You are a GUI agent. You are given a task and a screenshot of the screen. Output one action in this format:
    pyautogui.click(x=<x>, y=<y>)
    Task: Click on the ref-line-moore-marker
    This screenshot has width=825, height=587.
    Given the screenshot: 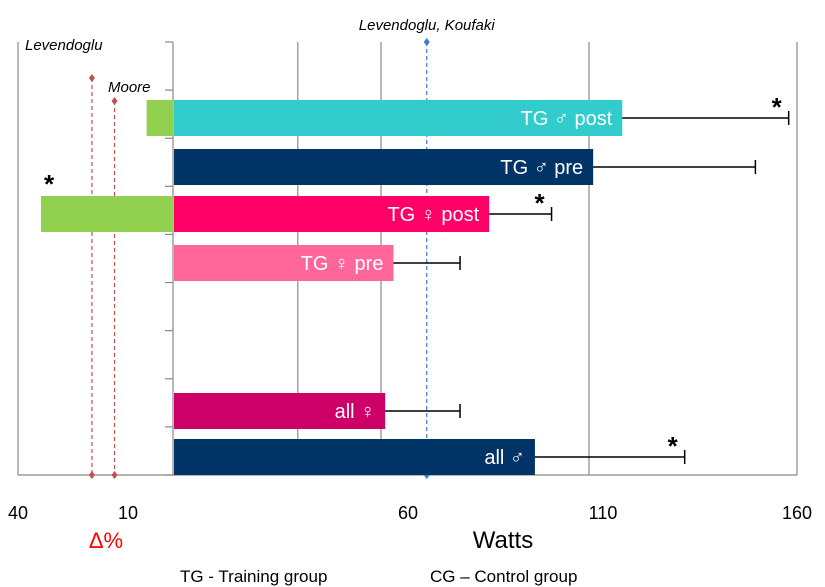 What is the action you would take?
    pyautogui.click(x=114, y=101)
    